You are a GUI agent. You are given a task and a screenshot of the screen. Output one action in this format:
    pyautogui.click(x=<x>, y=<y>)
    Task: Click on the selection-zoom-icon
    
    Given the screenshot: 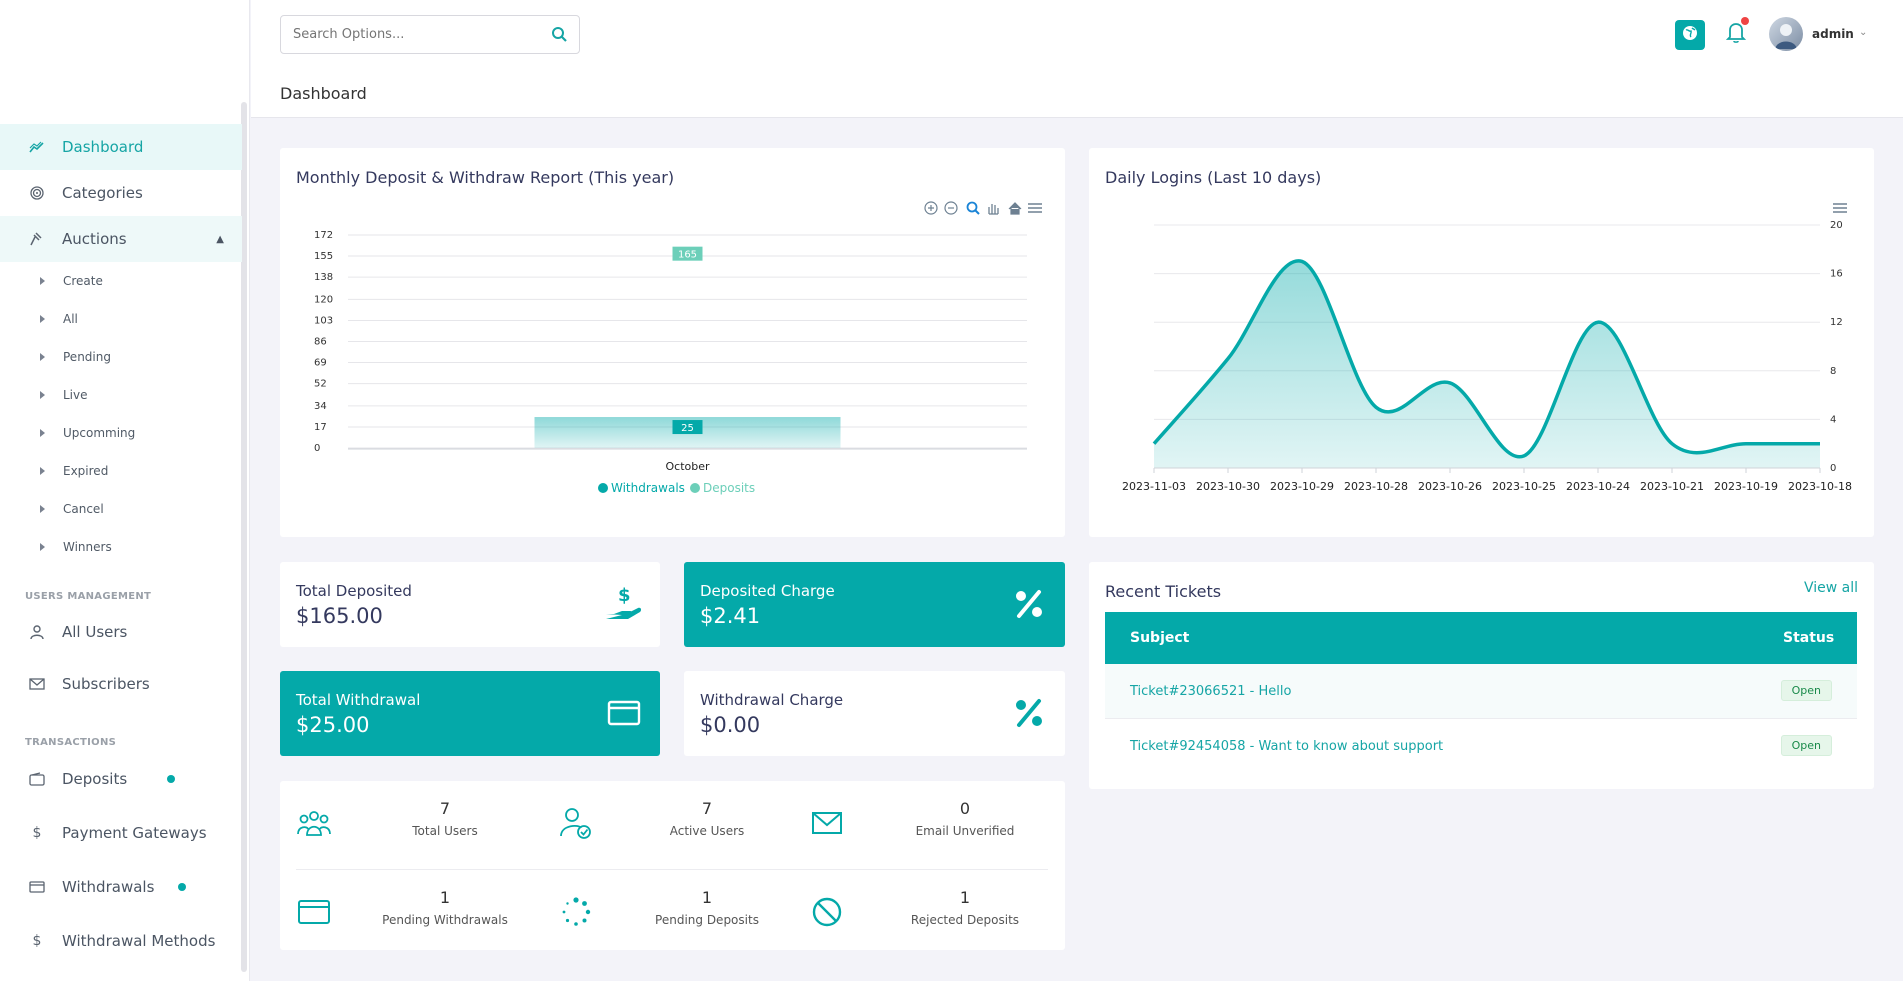 What is the action you would take?
    pyautogui.click(x=973, y=208)
    